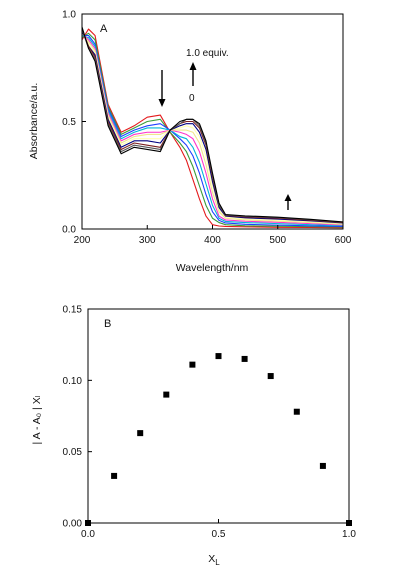 Image resolution: width=403 pixels, height=577 pixels. What do you see at coordinates (73, 310) in the screenshot?
I see `y-tick-label-b: 0.15` at bounding box center [73, 310].